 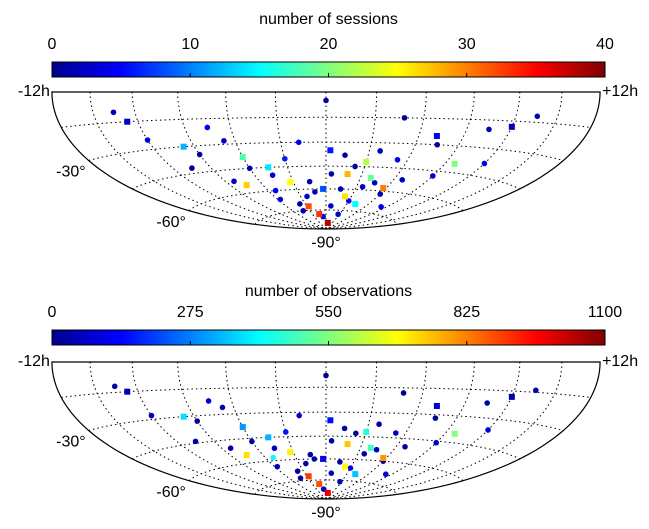 I want to click on colorbar-tick-label: 0, so click(x=52, y=312).